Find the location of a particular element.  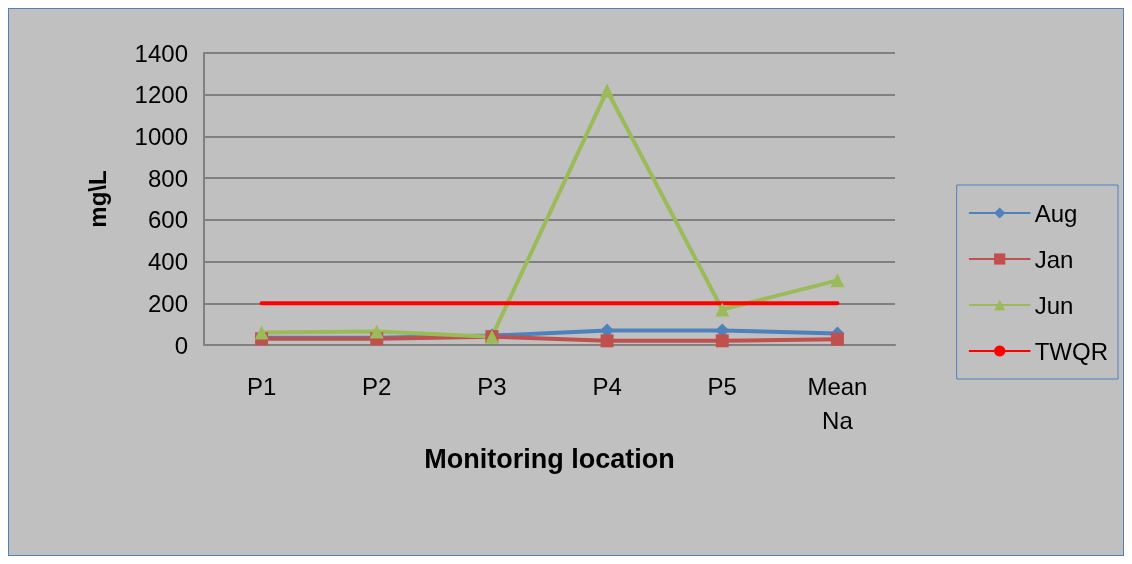

legend-label: Jan is located at coordinates (1054, 259).